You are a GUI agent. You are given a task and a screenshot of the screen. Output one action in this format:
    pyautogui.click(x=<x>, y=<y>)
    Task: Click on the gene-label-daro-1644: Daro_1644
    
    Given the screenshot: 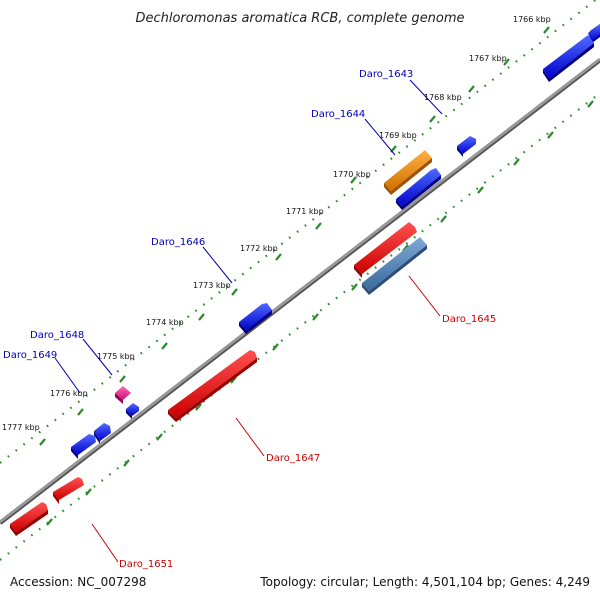 What is the action you would take?
    pyautogui.click(x=338, y=114)
    